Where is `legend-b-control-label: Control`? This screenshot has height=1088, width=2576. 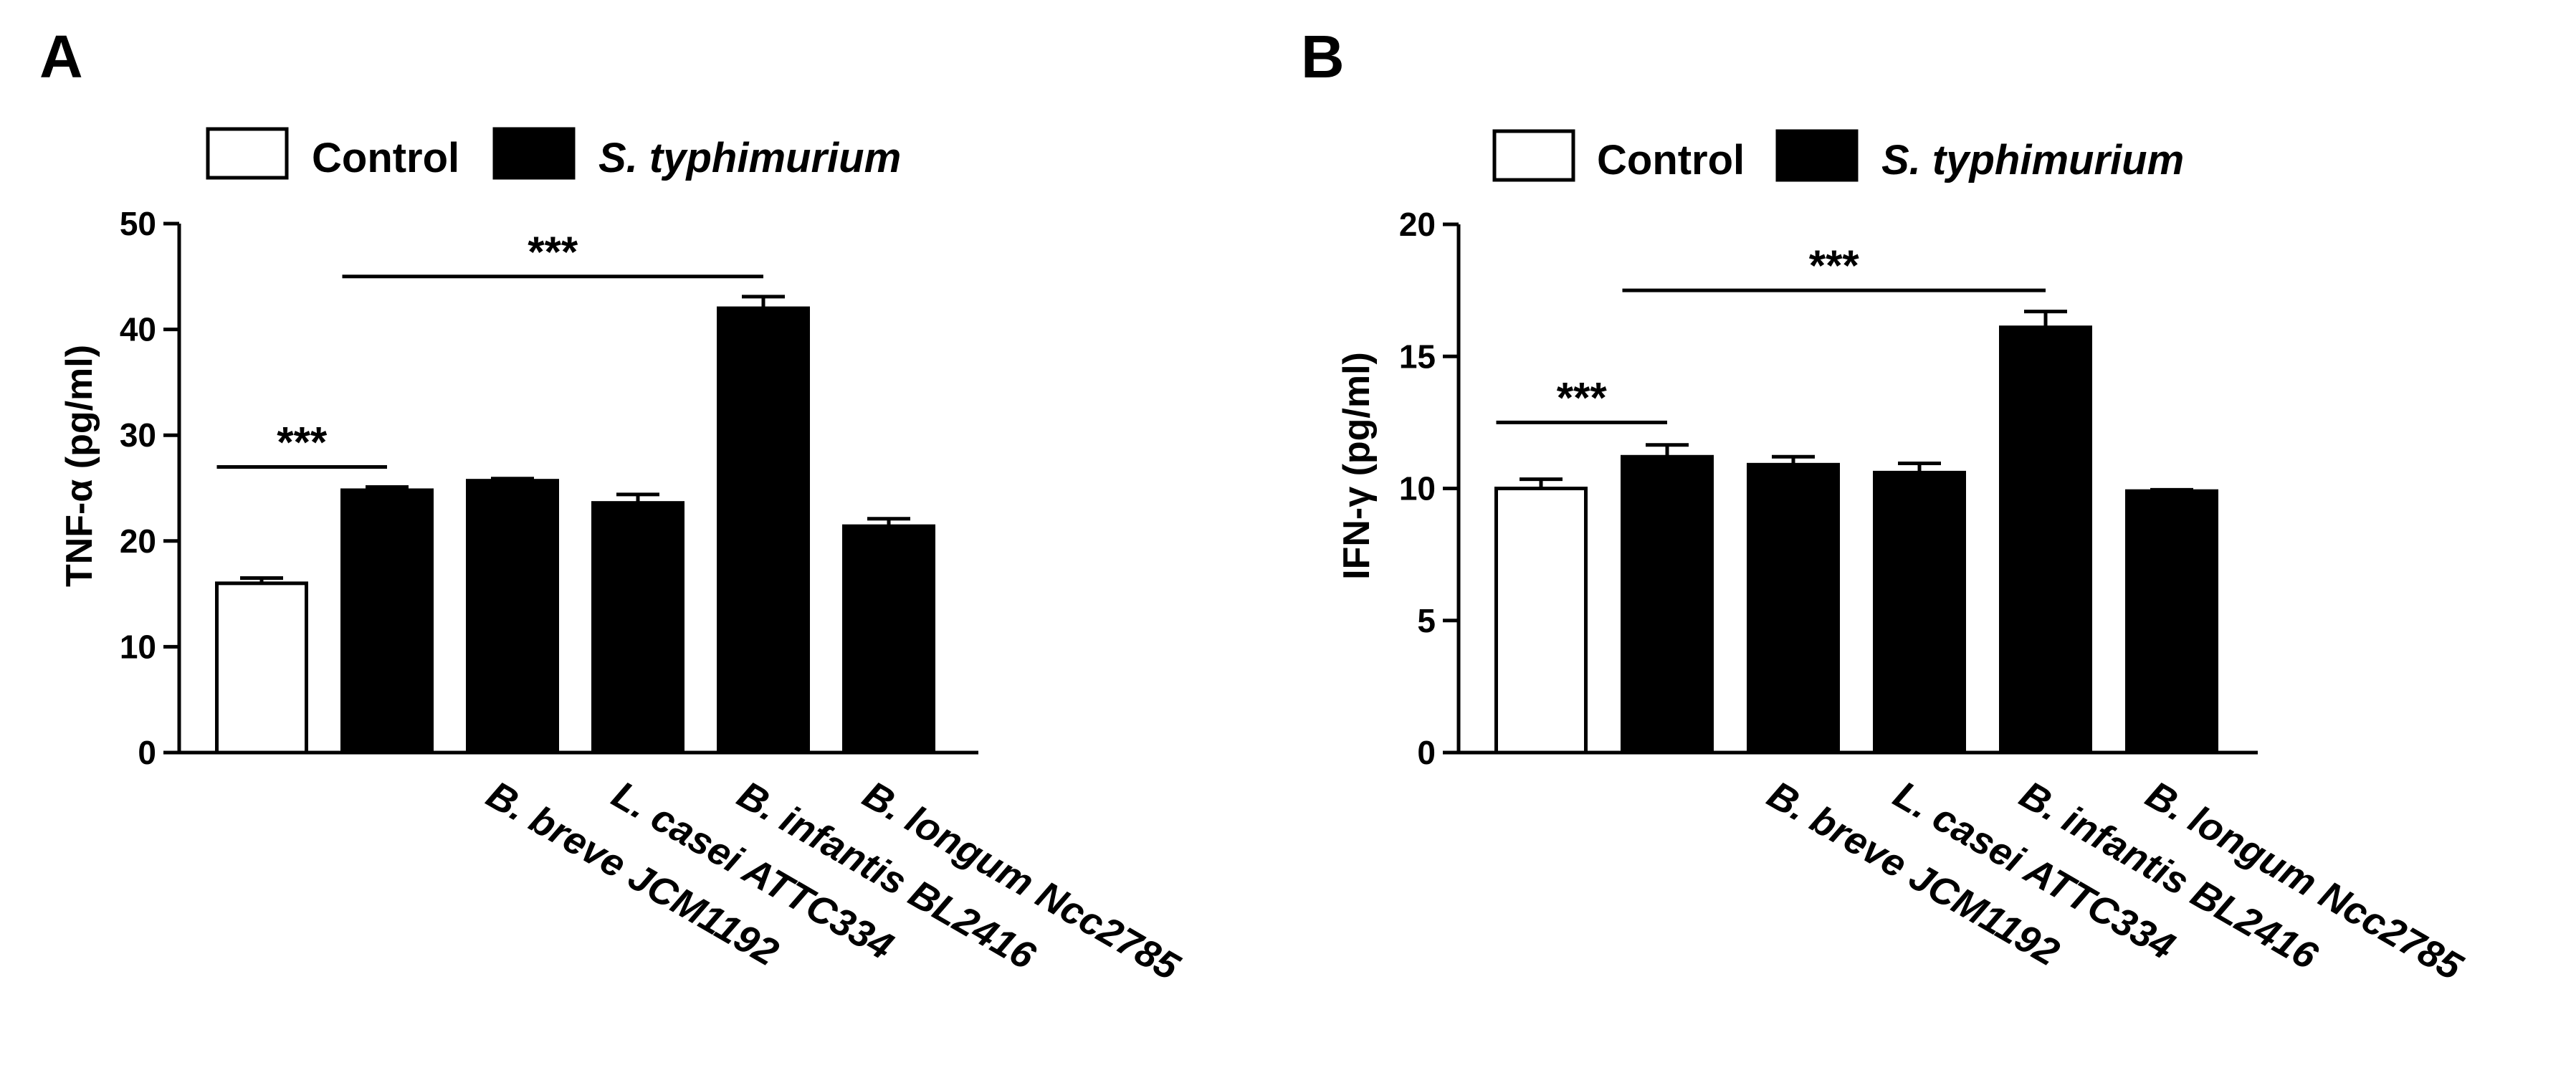
legend-b-control-label: Control is located at coordinates (1671, 160).